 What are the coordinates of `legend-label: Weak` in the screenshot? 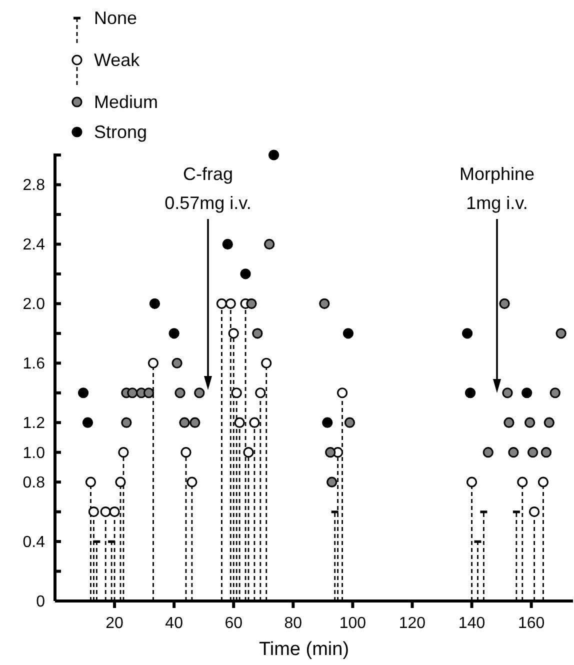 It's located at (117, 60).